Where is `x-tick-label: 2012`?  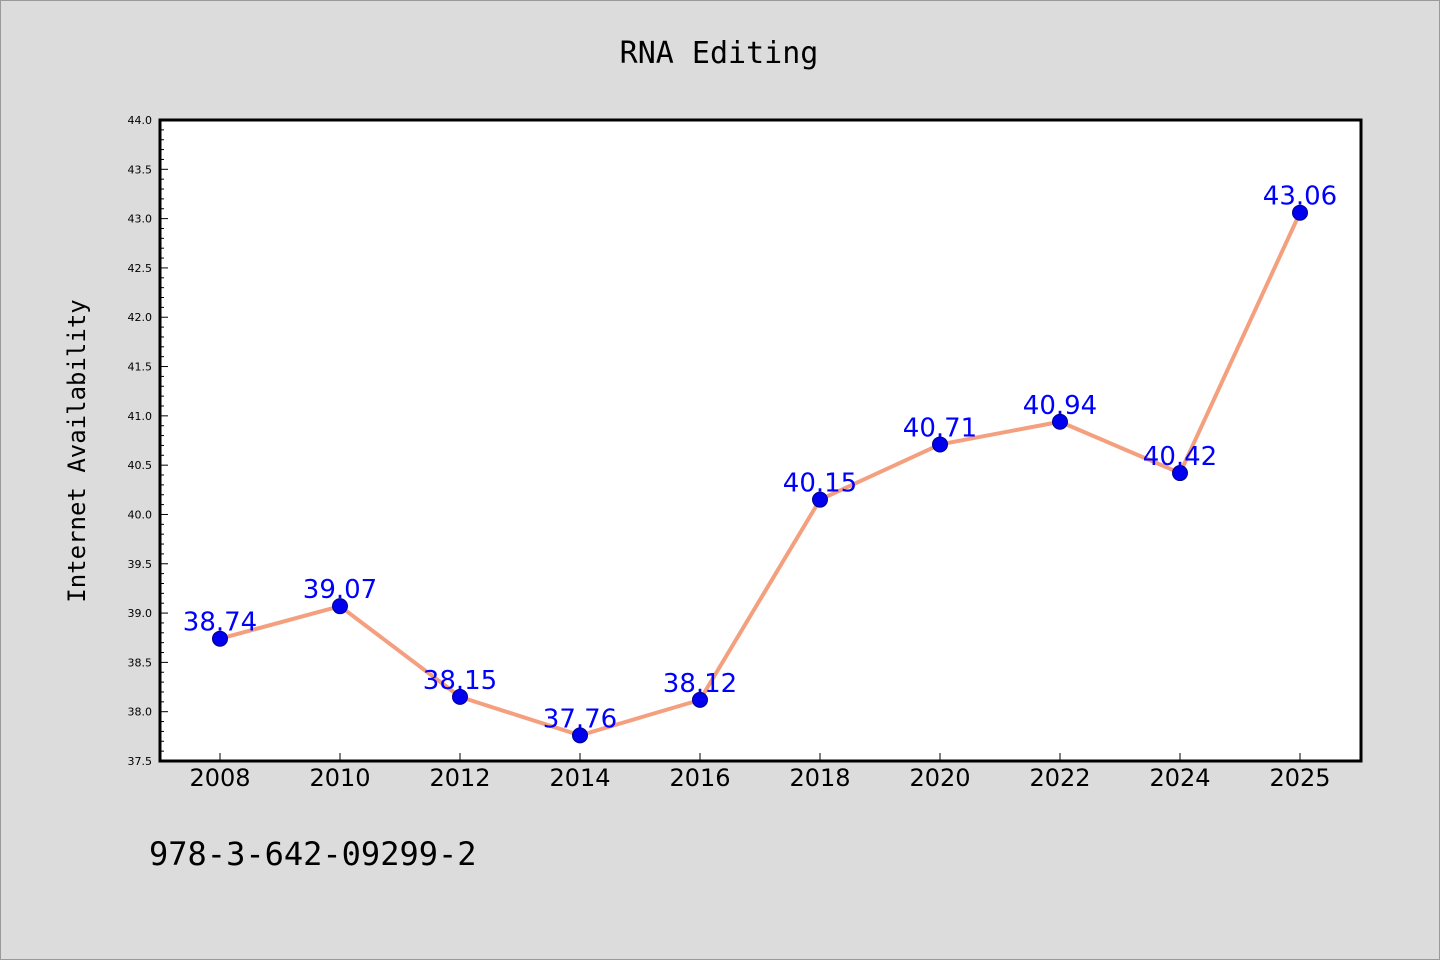 x-tick-label: 2012 is located at coordinates (459, 778).